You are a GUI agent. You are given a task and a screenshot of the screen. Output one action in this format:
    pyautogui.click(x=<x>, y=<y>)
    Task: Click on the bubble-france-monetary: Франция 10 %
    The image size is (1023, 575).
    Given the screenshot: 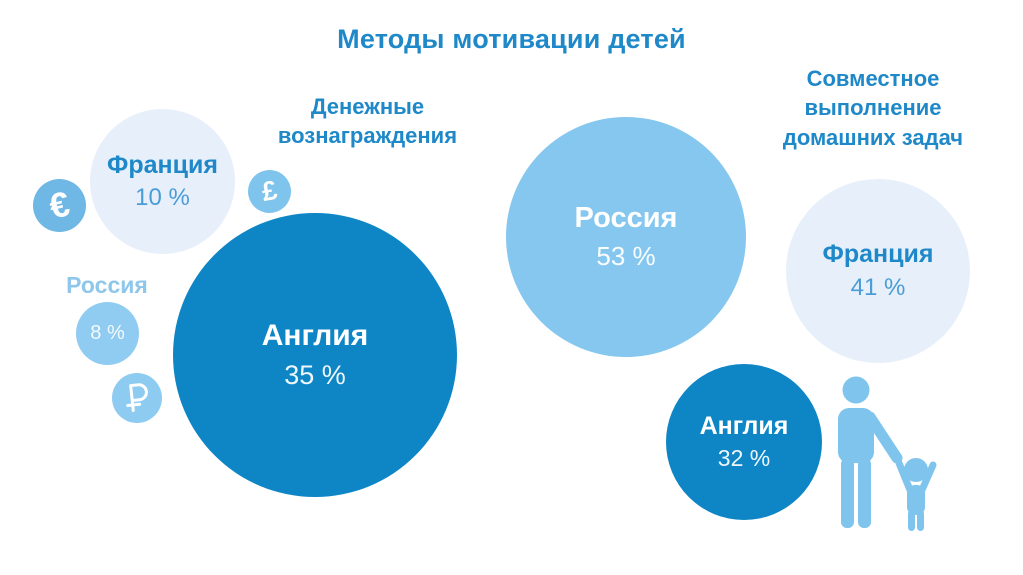 What is the action you would take?
    pyautogui.click(x=162, y=181)
    